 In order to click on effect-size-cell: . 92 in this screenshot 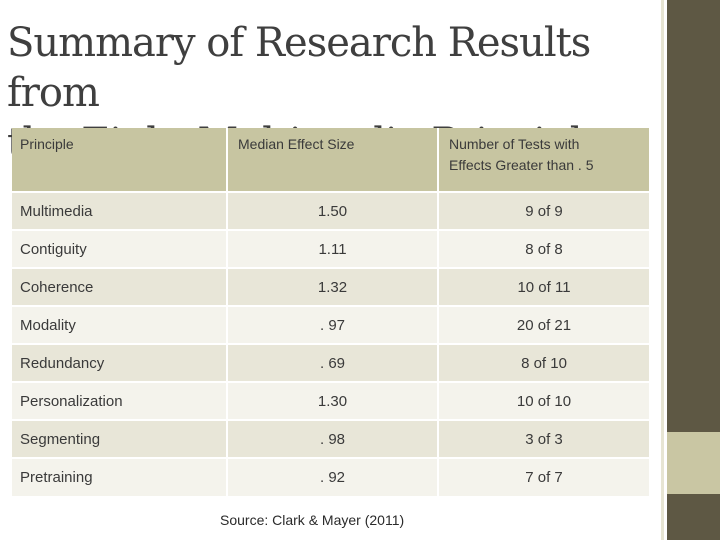, I will do `click(332, 476)`.